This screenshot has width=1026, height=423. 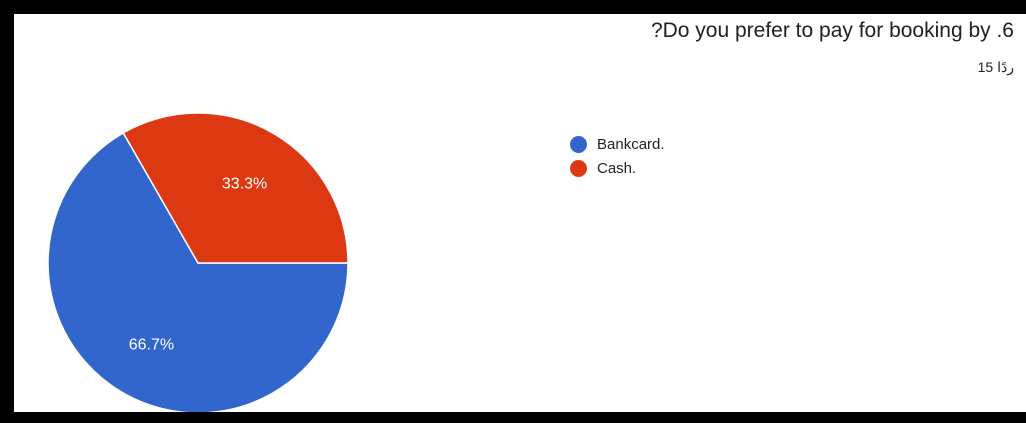 I want to click on legend-label-bankcard: Bankcard., so click(x=631, y=144).